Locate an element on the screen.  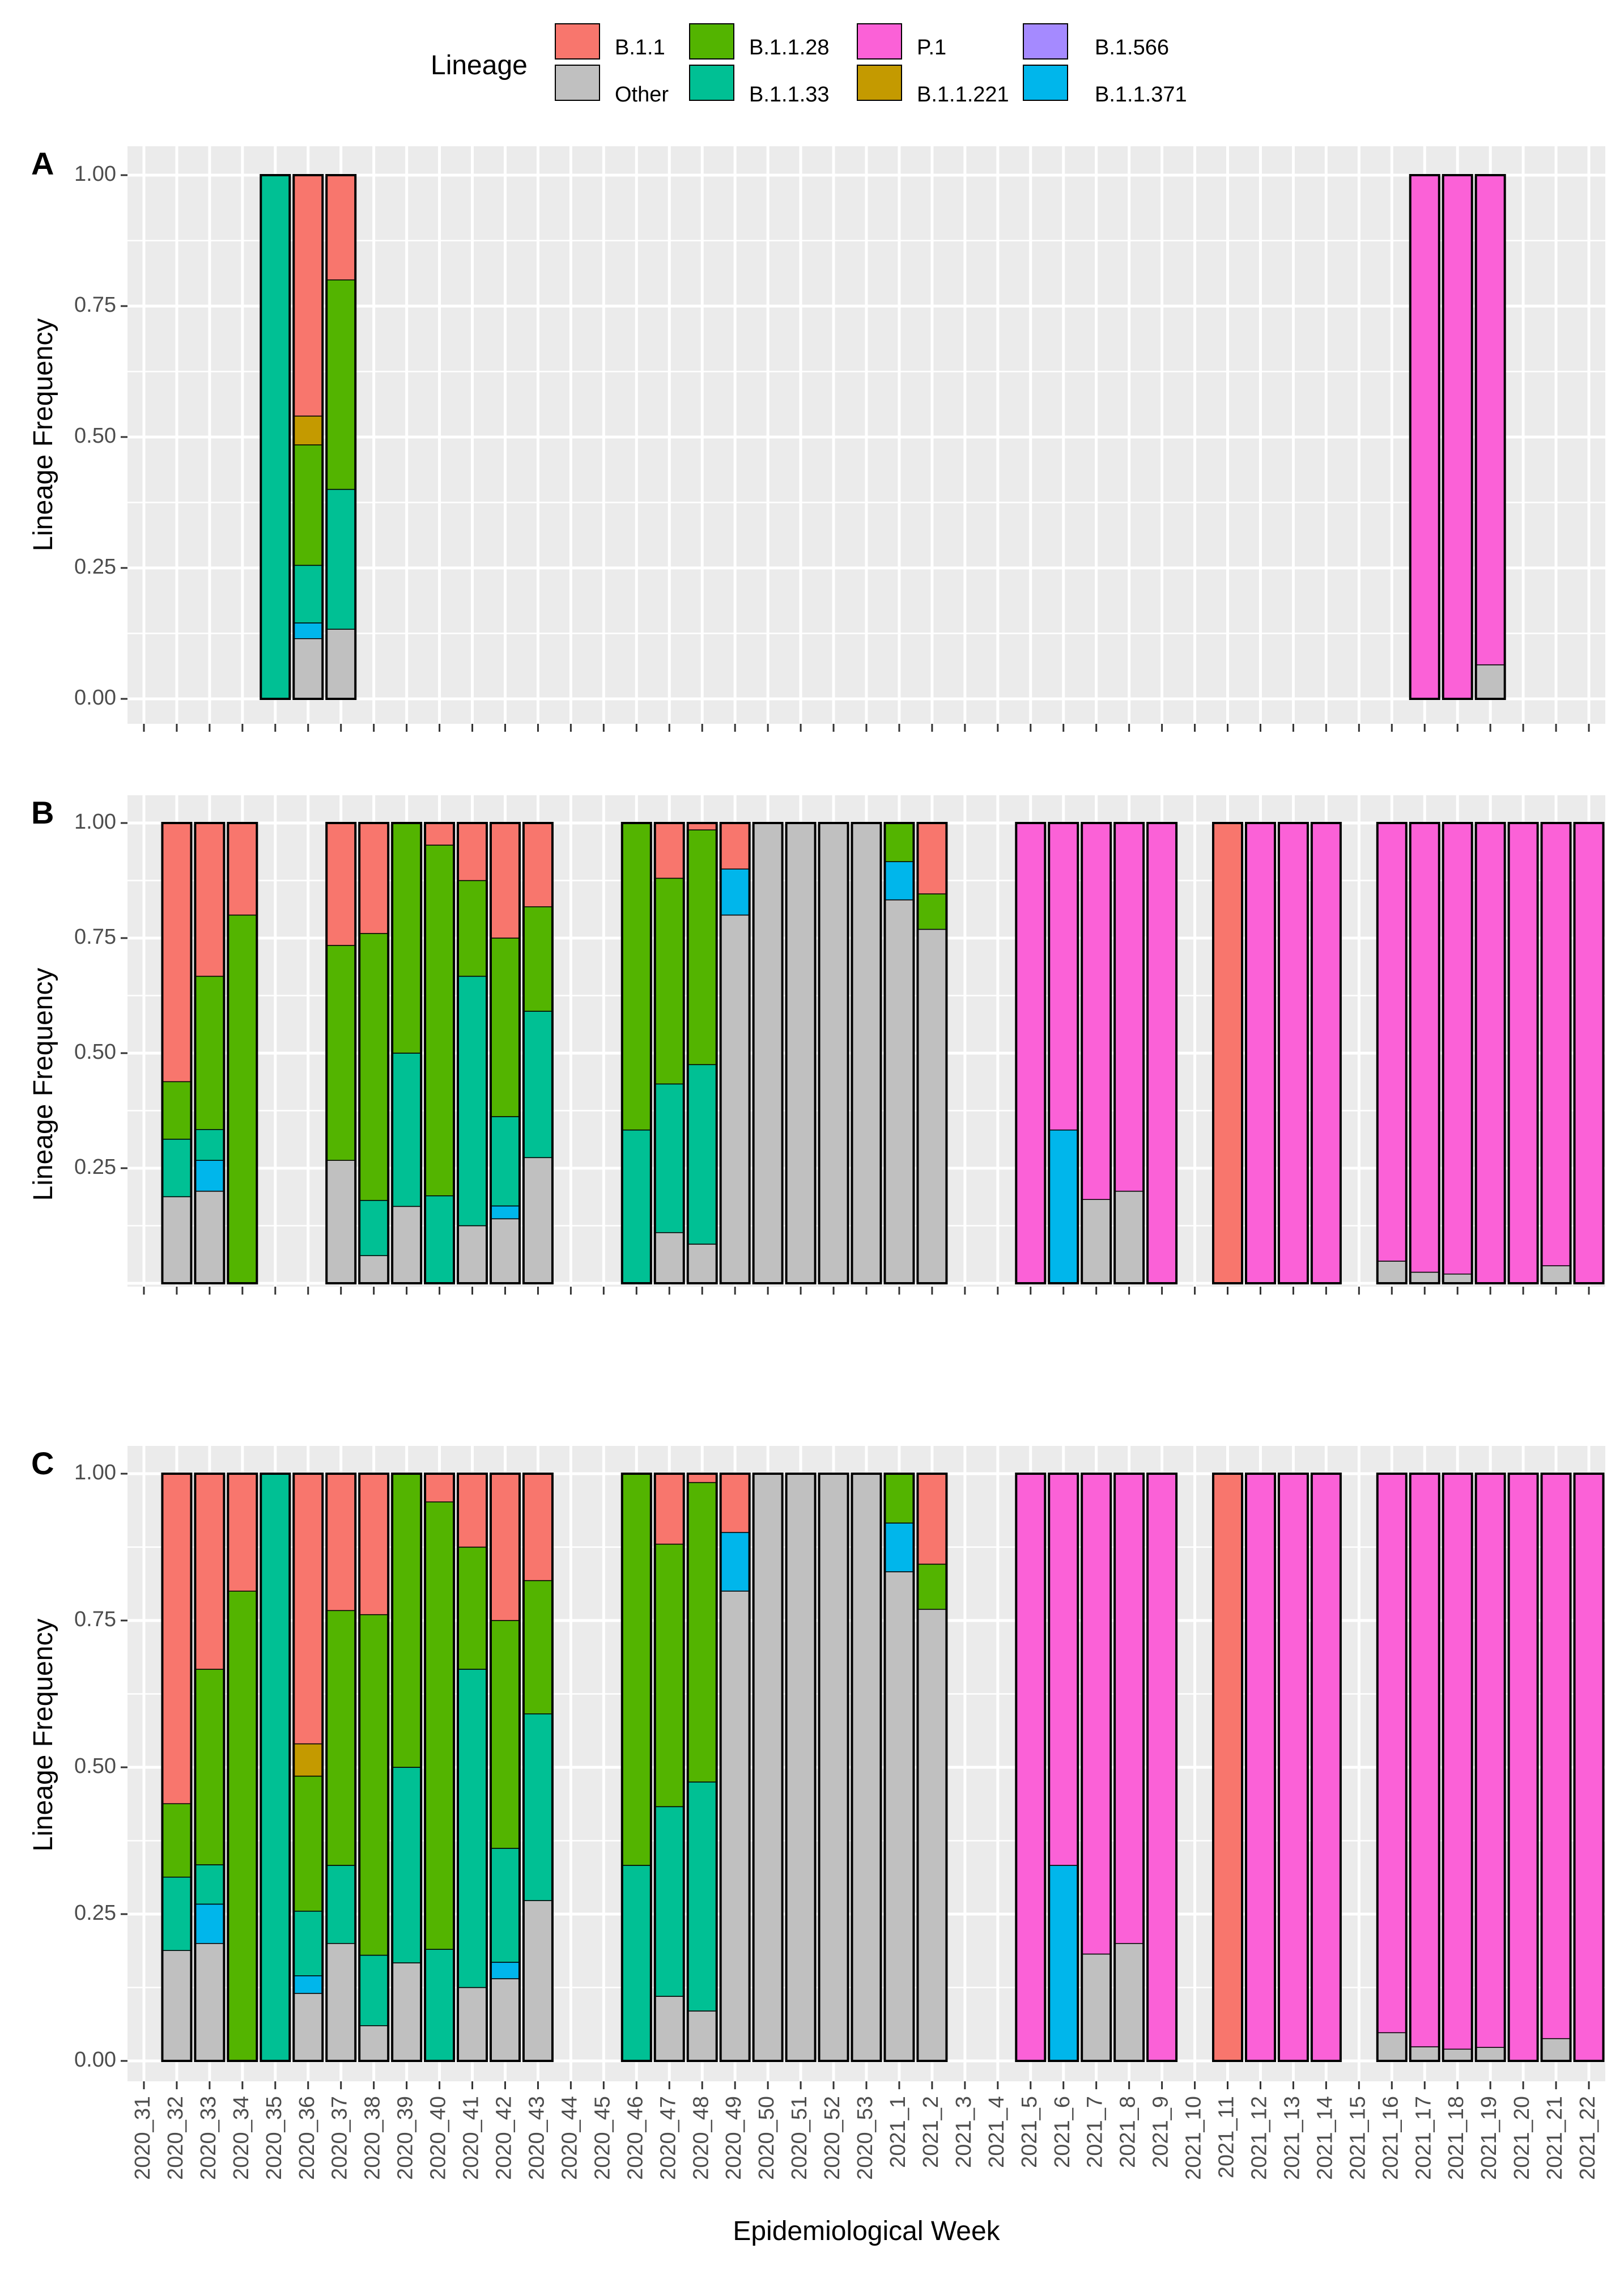
legend-label: B.1.1.221 is located at coordinates (963, 95).